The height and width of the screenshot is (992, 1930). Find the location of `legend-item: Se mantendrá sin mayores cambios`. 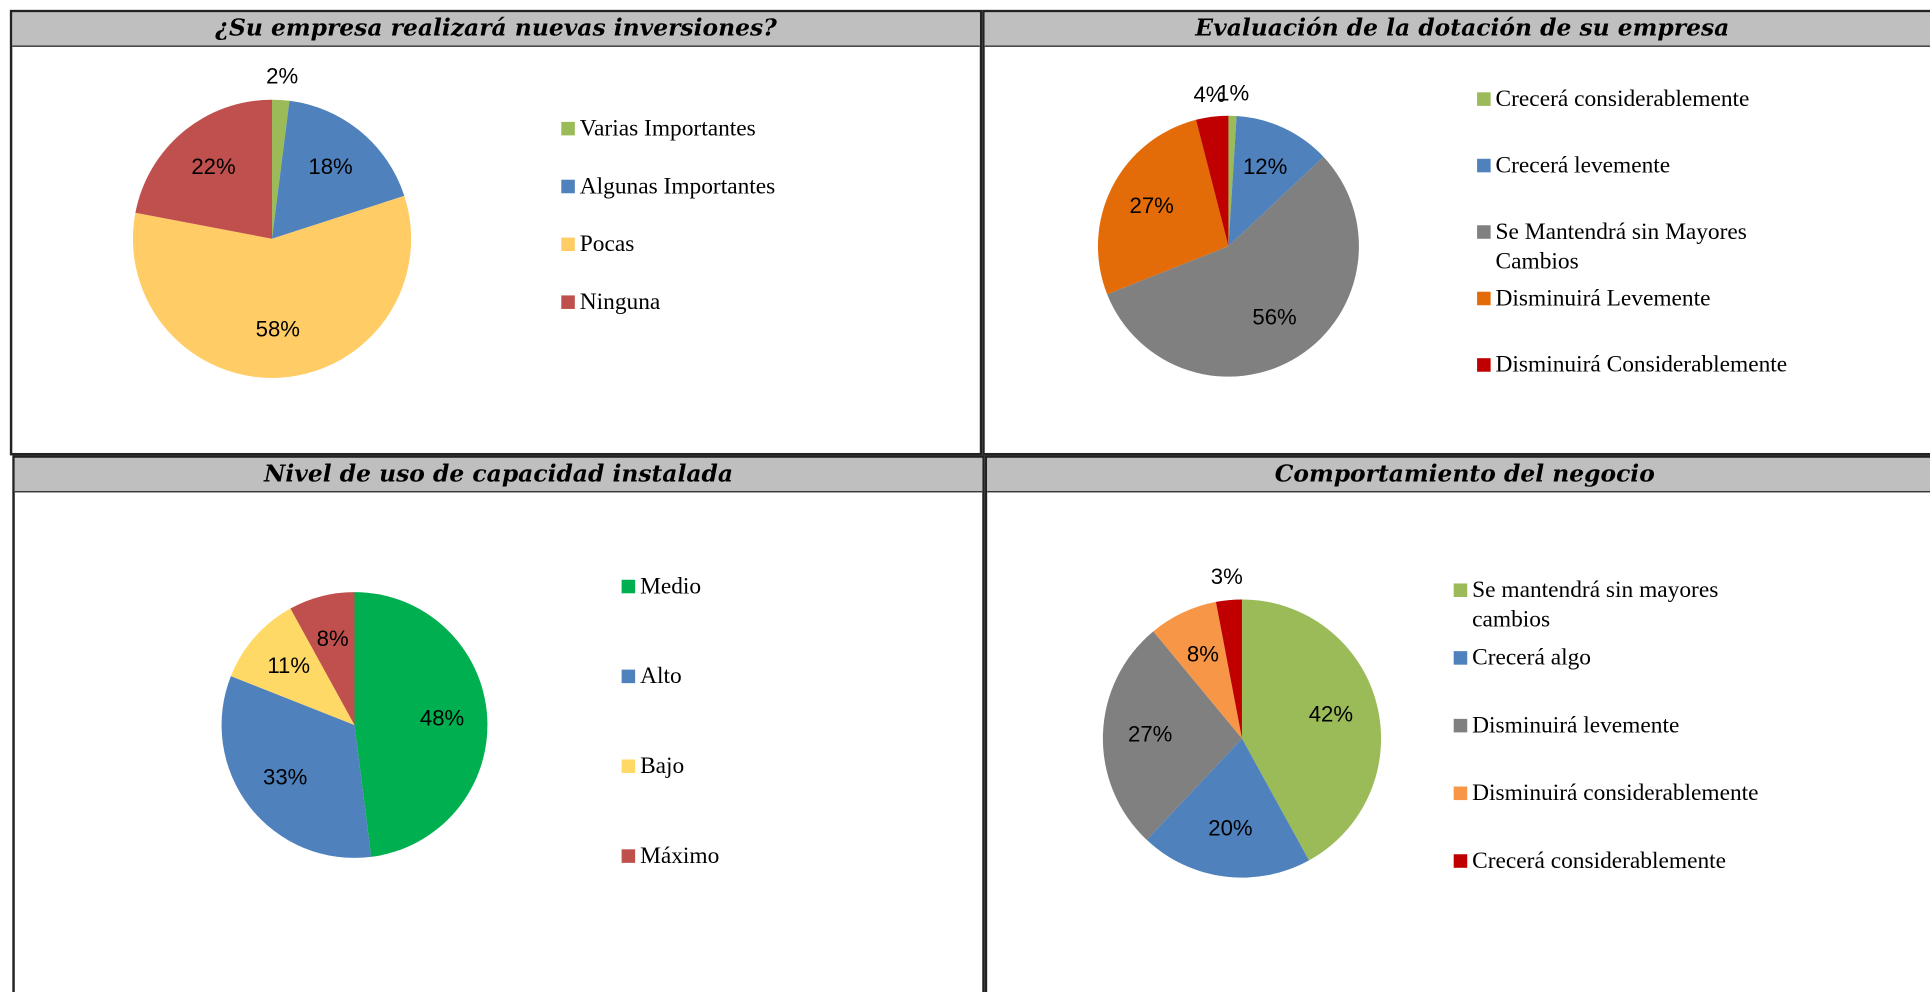

legend-item: Se mantendrá sin mayores cambios is located at coordinates (1616, 605).